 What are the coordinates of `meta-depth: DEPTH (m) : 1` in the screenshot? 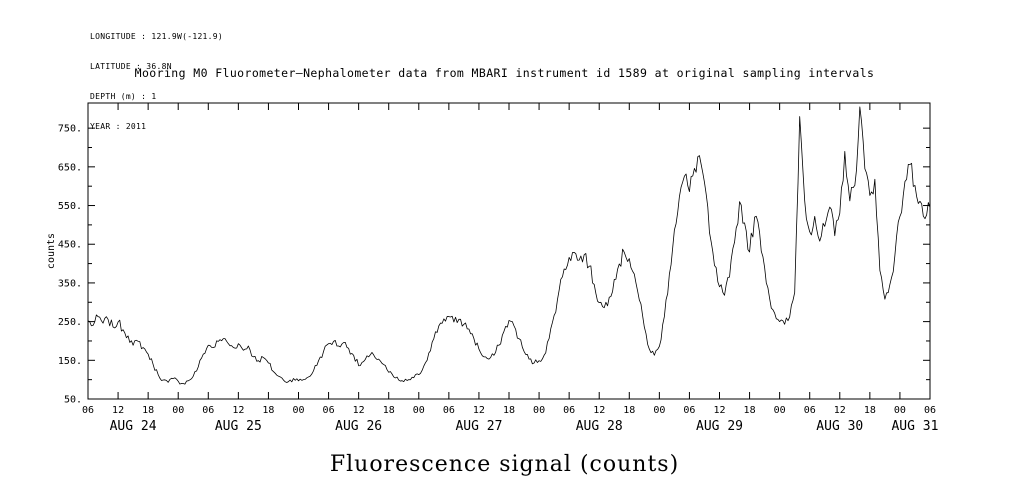 It's located at (123, 96).